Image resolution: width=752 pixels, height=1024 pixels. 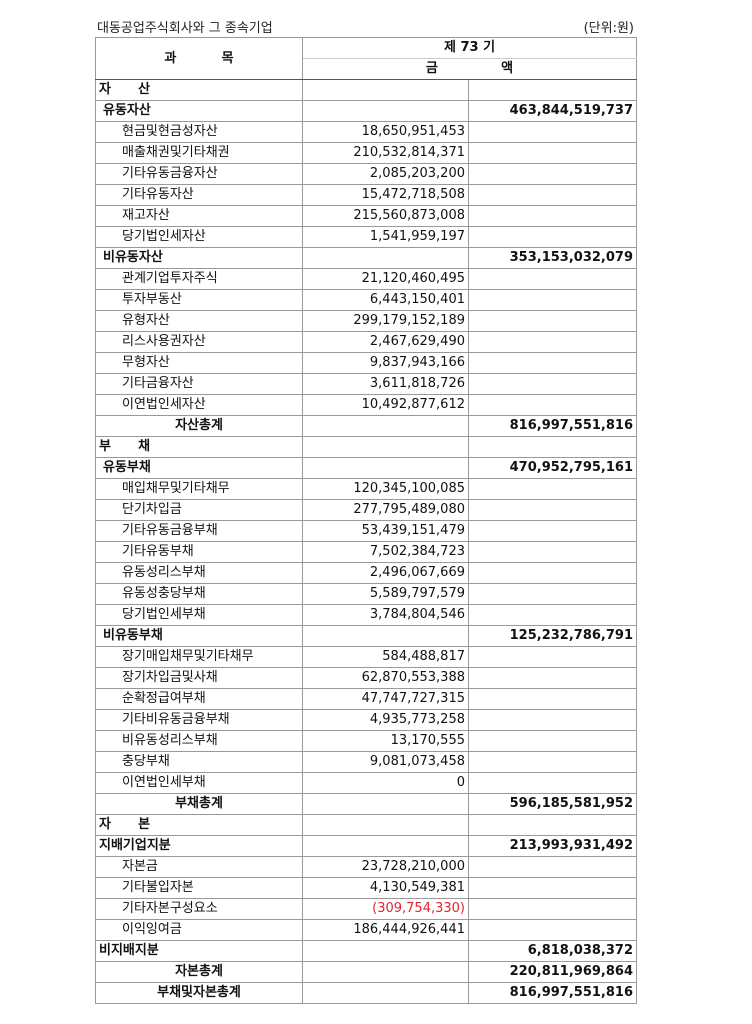 I want to click on item-amount: 7,502,384,723, so click(x=385, y=552).